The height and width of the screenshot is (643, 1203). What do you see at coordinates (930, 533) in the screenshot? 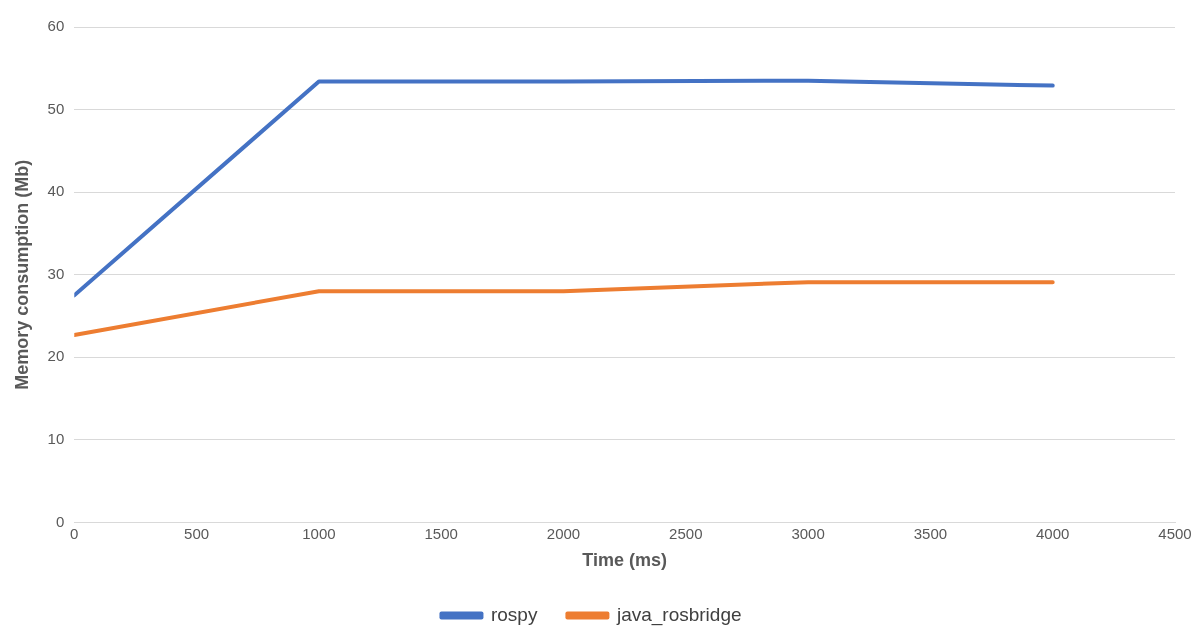
I see `x-tick-label: 3500` at bounding box center [930, 533].